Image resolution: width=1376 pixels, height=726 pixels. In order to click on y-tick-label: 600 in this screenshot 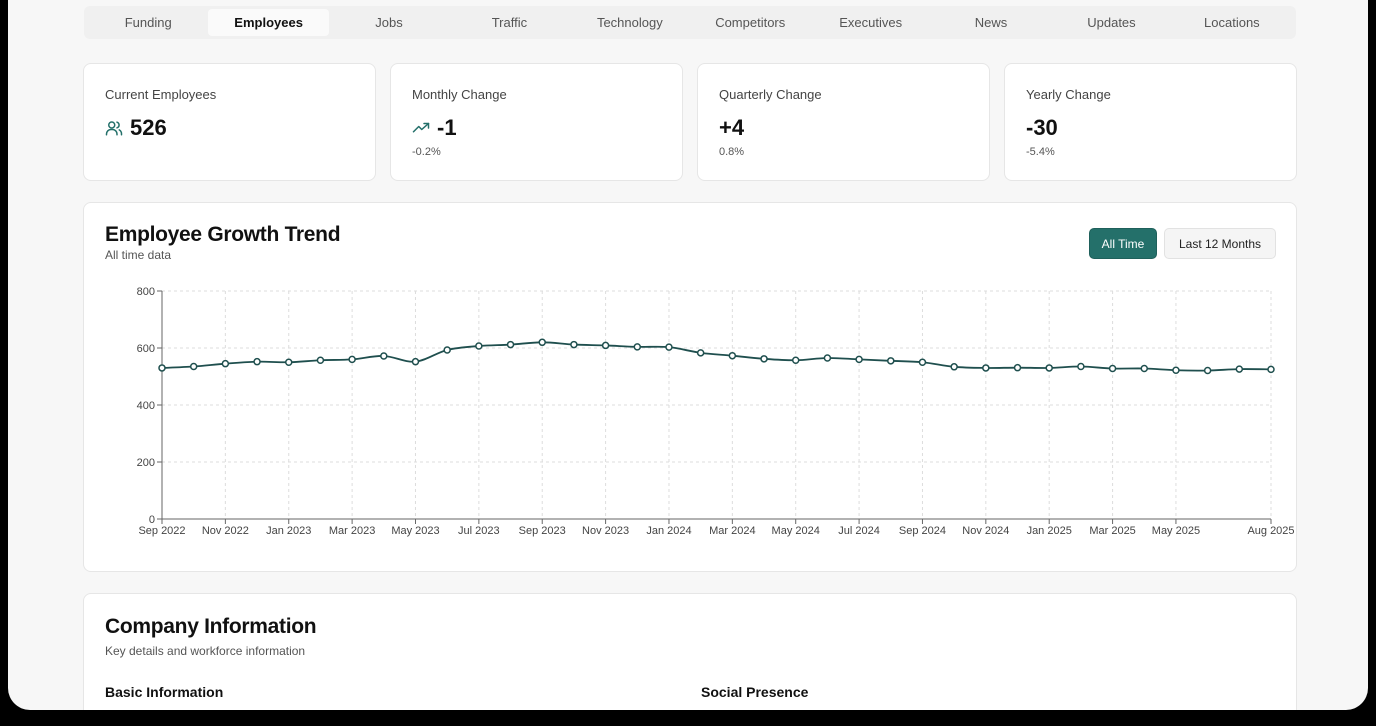, I will do `click(146, 349)`.